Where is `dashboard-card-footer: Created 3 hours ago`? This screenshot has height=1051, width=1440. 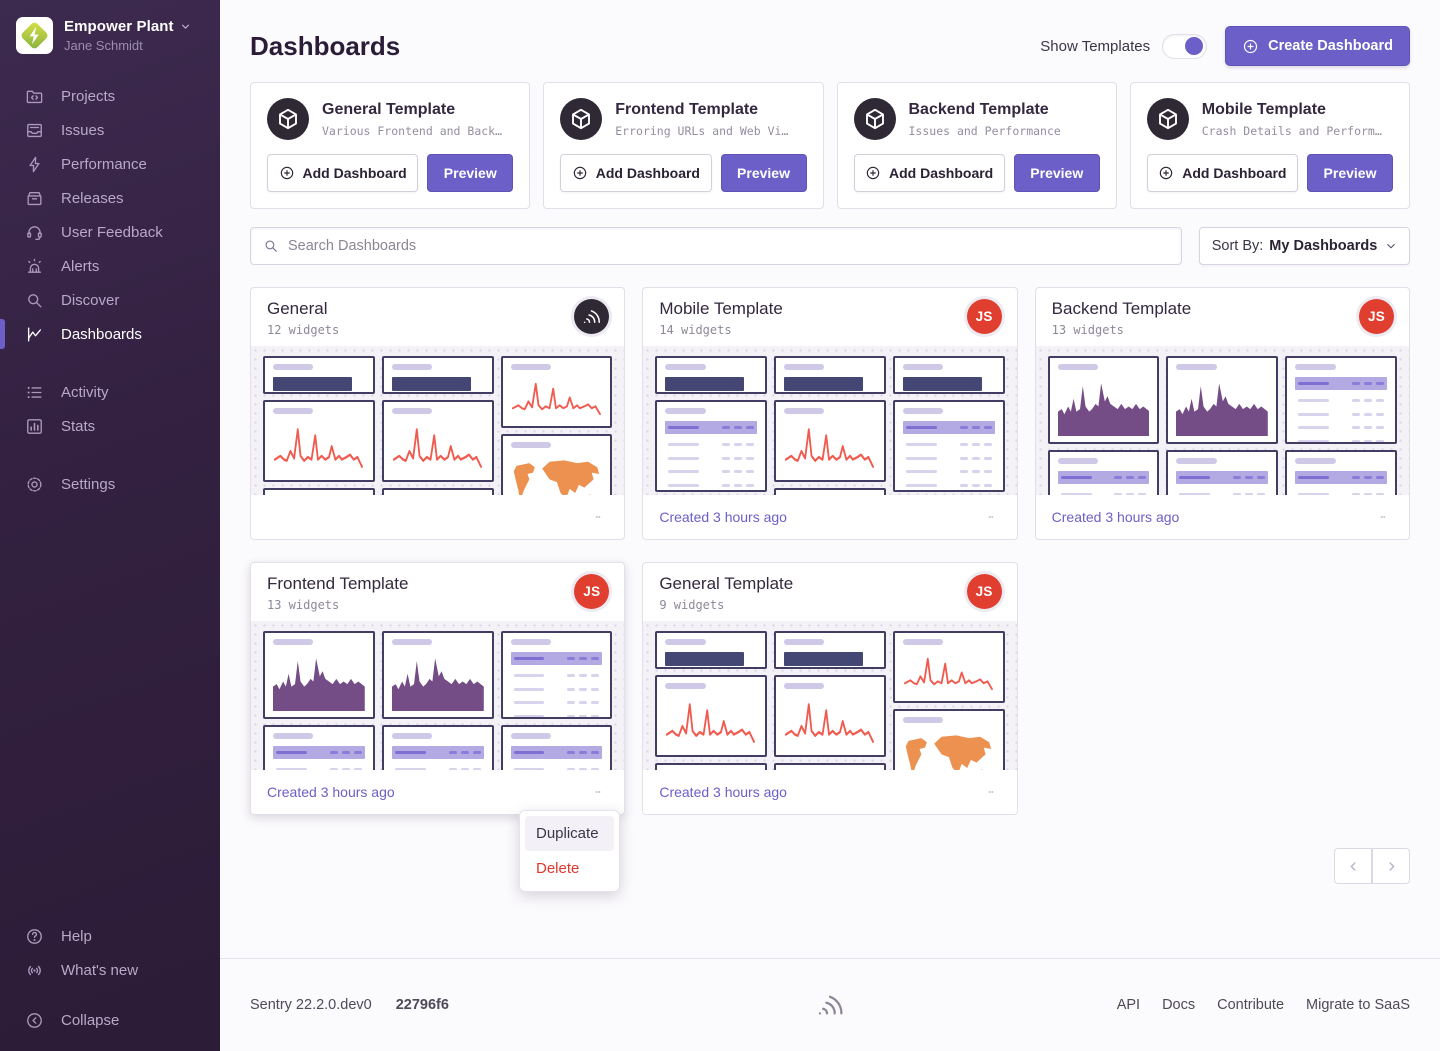
dashboard-card-footer: Created 3 hours ago is located at coordinates (830, 516).